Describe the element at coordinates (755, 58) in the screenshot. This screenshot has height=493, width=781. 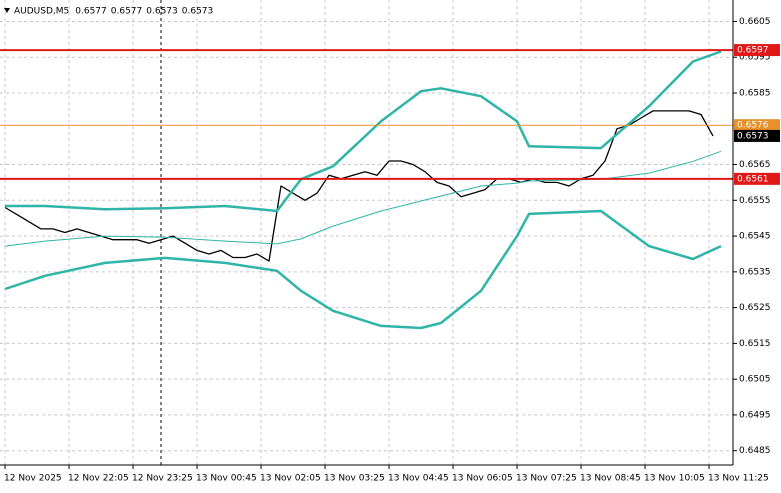
I see `y-tick-label: 0.6595` at that location.